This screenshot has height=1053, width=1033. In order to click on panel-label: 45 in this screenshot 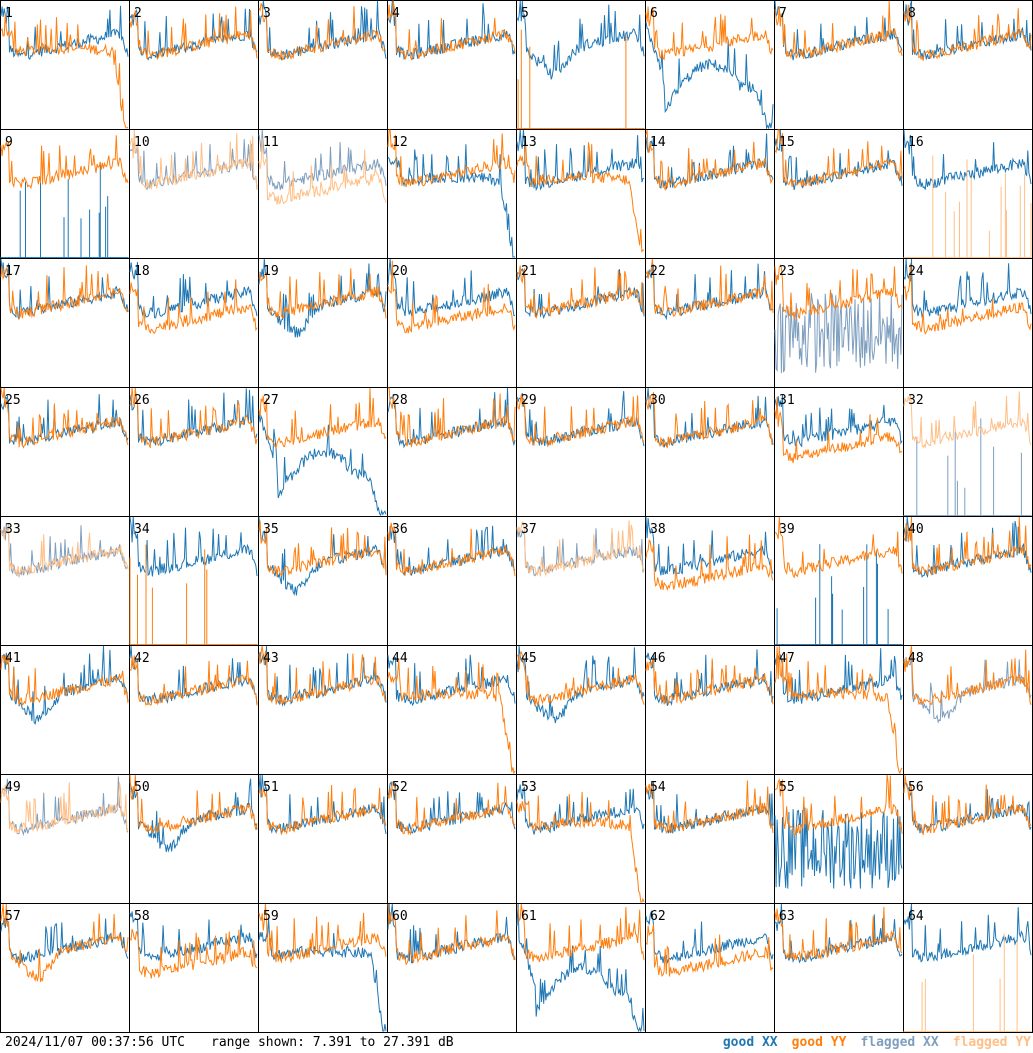, I will do `click(529, 658)`.